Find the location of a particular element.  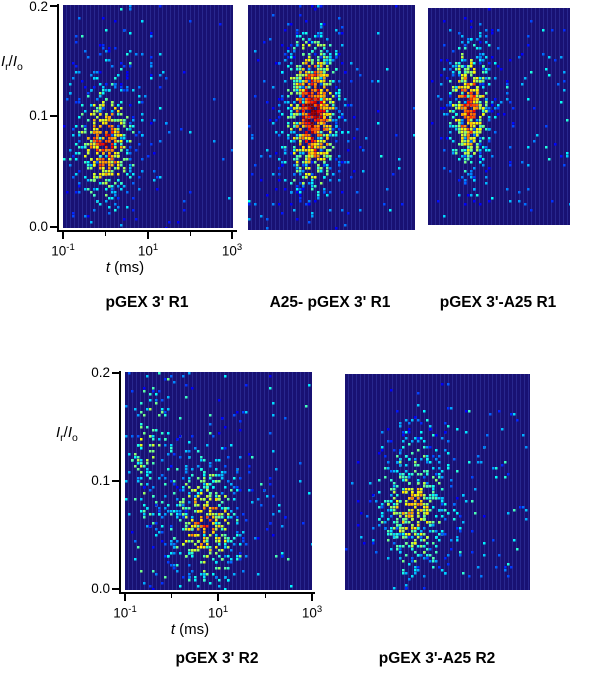

panel-title-pgex3-r1: pGEX 3' R1 is located at coordinates (147, 302).